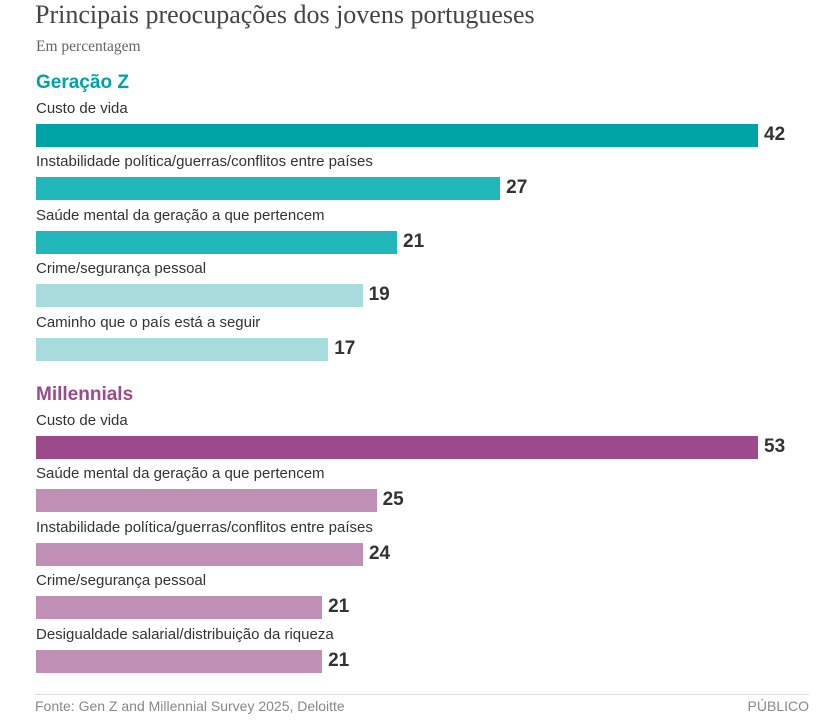 This screenshot has width=838, height=723. What do you see at coordinates (345, 348) in the screenshot?
I see `value-label: 17` at bounding box center [345, 348].